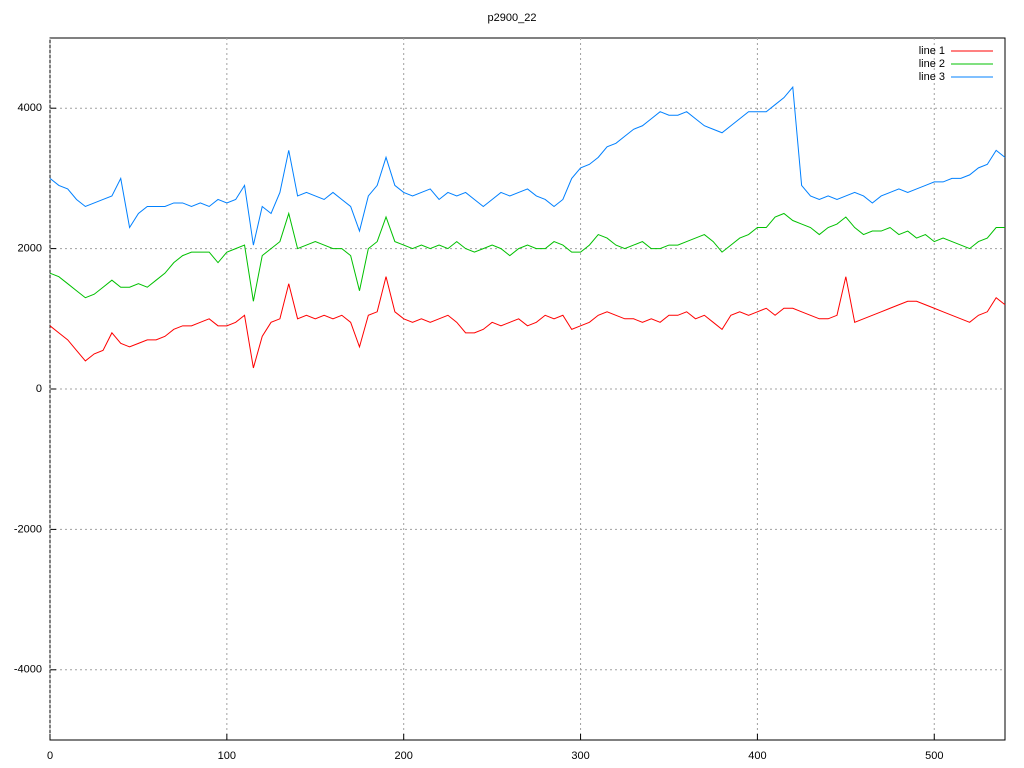 The image size is (1024, 768). Describe the element at coordinates (39, 389) in the screenshot. I see `y-tick-label: 0` at that location.